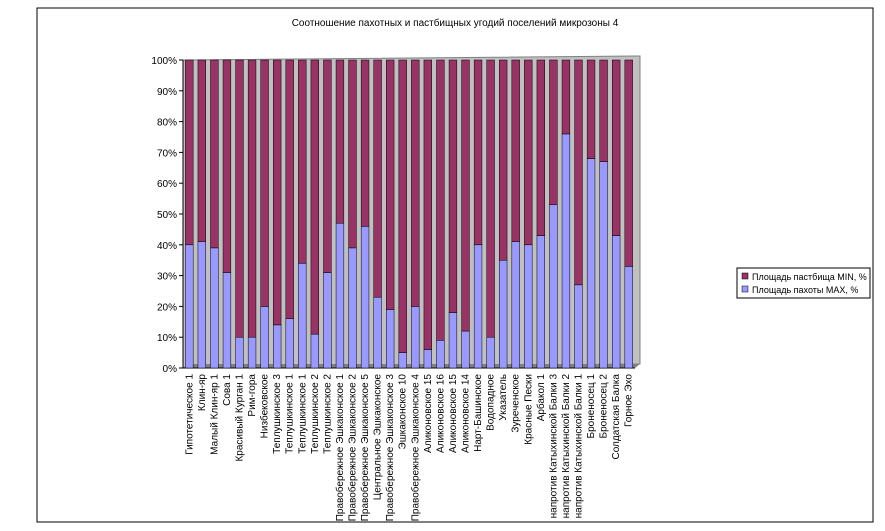 This screenshot has height=531, width=885. Describe the element at coordinates (167, 338) in the screenshot. I see `y-tick-label: 10%` at that location.